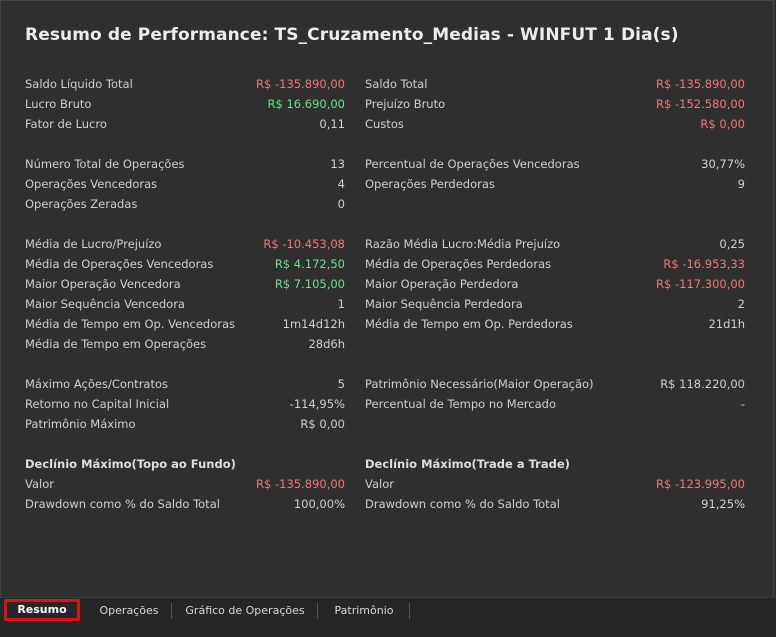  What do you see at coordinates (337, 164) in the screenshot?
I see `metric-numero-total-de-operacoes-value: 13` at bounding box center [337, 164].